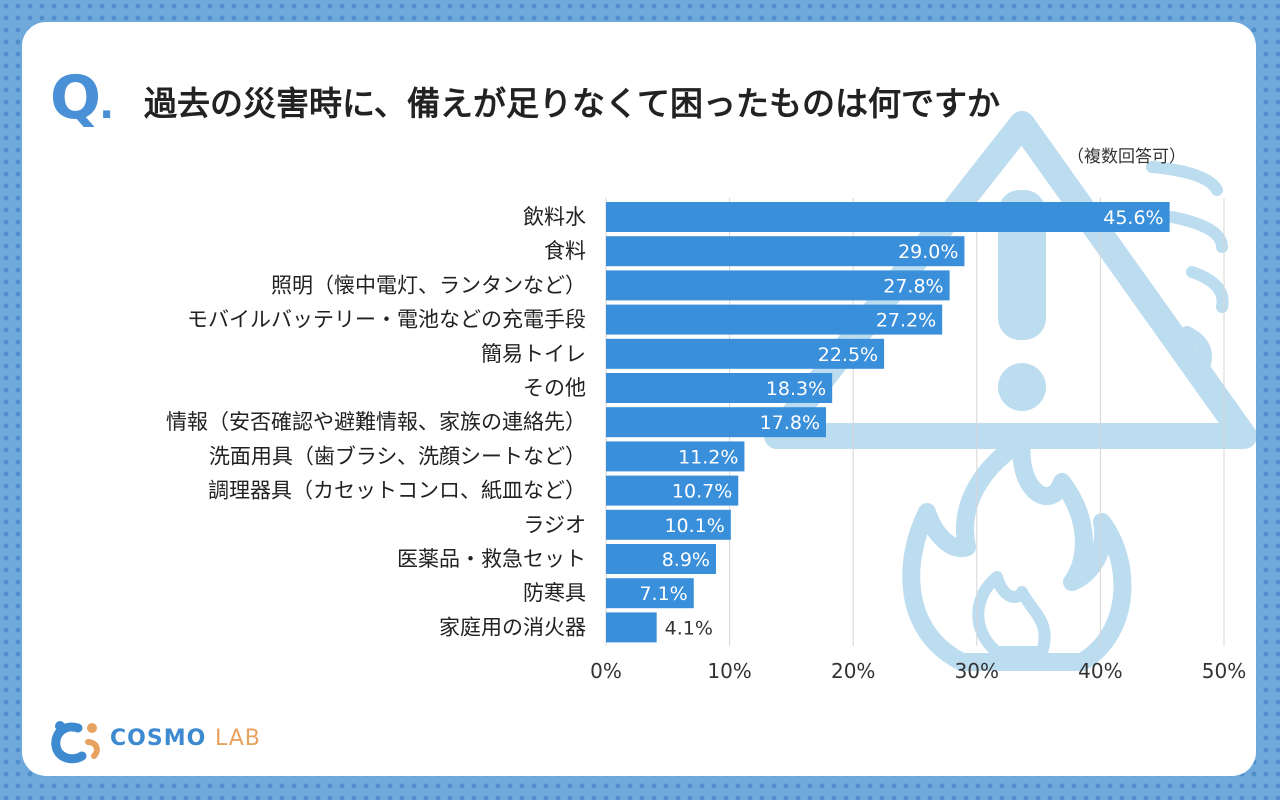  I want to click on x-tick-label: 50%, so click(1224, 671).